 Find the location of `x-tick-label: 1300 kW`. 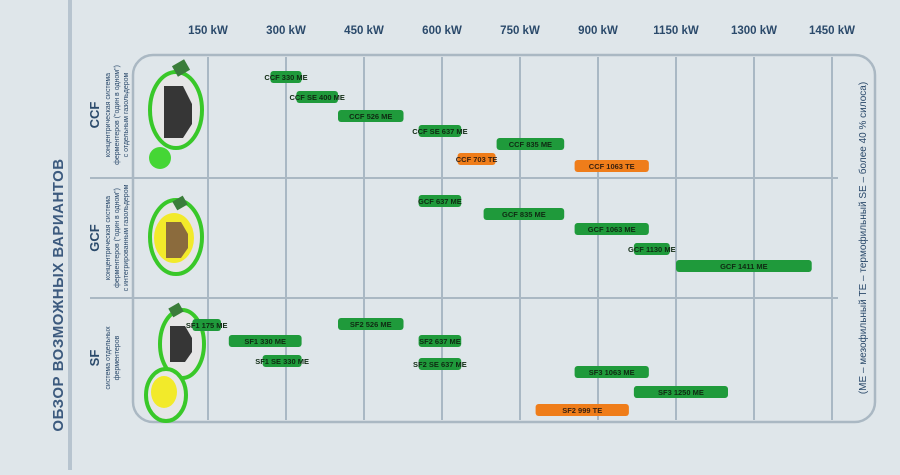

x-tick-label: 1300 kW is located at coordinates (754, 31).